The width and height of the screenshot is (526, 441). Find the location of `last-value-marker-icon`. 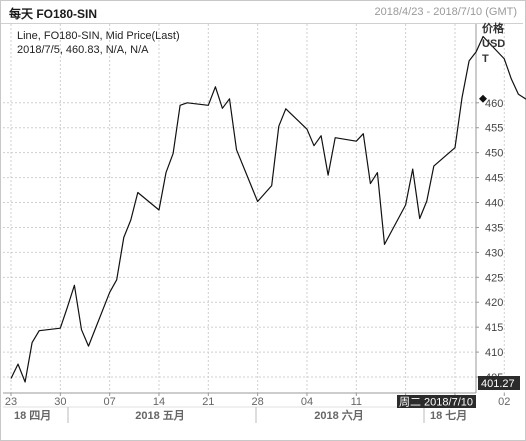

last-value-marker-icon is located at coordinates (483, 98).